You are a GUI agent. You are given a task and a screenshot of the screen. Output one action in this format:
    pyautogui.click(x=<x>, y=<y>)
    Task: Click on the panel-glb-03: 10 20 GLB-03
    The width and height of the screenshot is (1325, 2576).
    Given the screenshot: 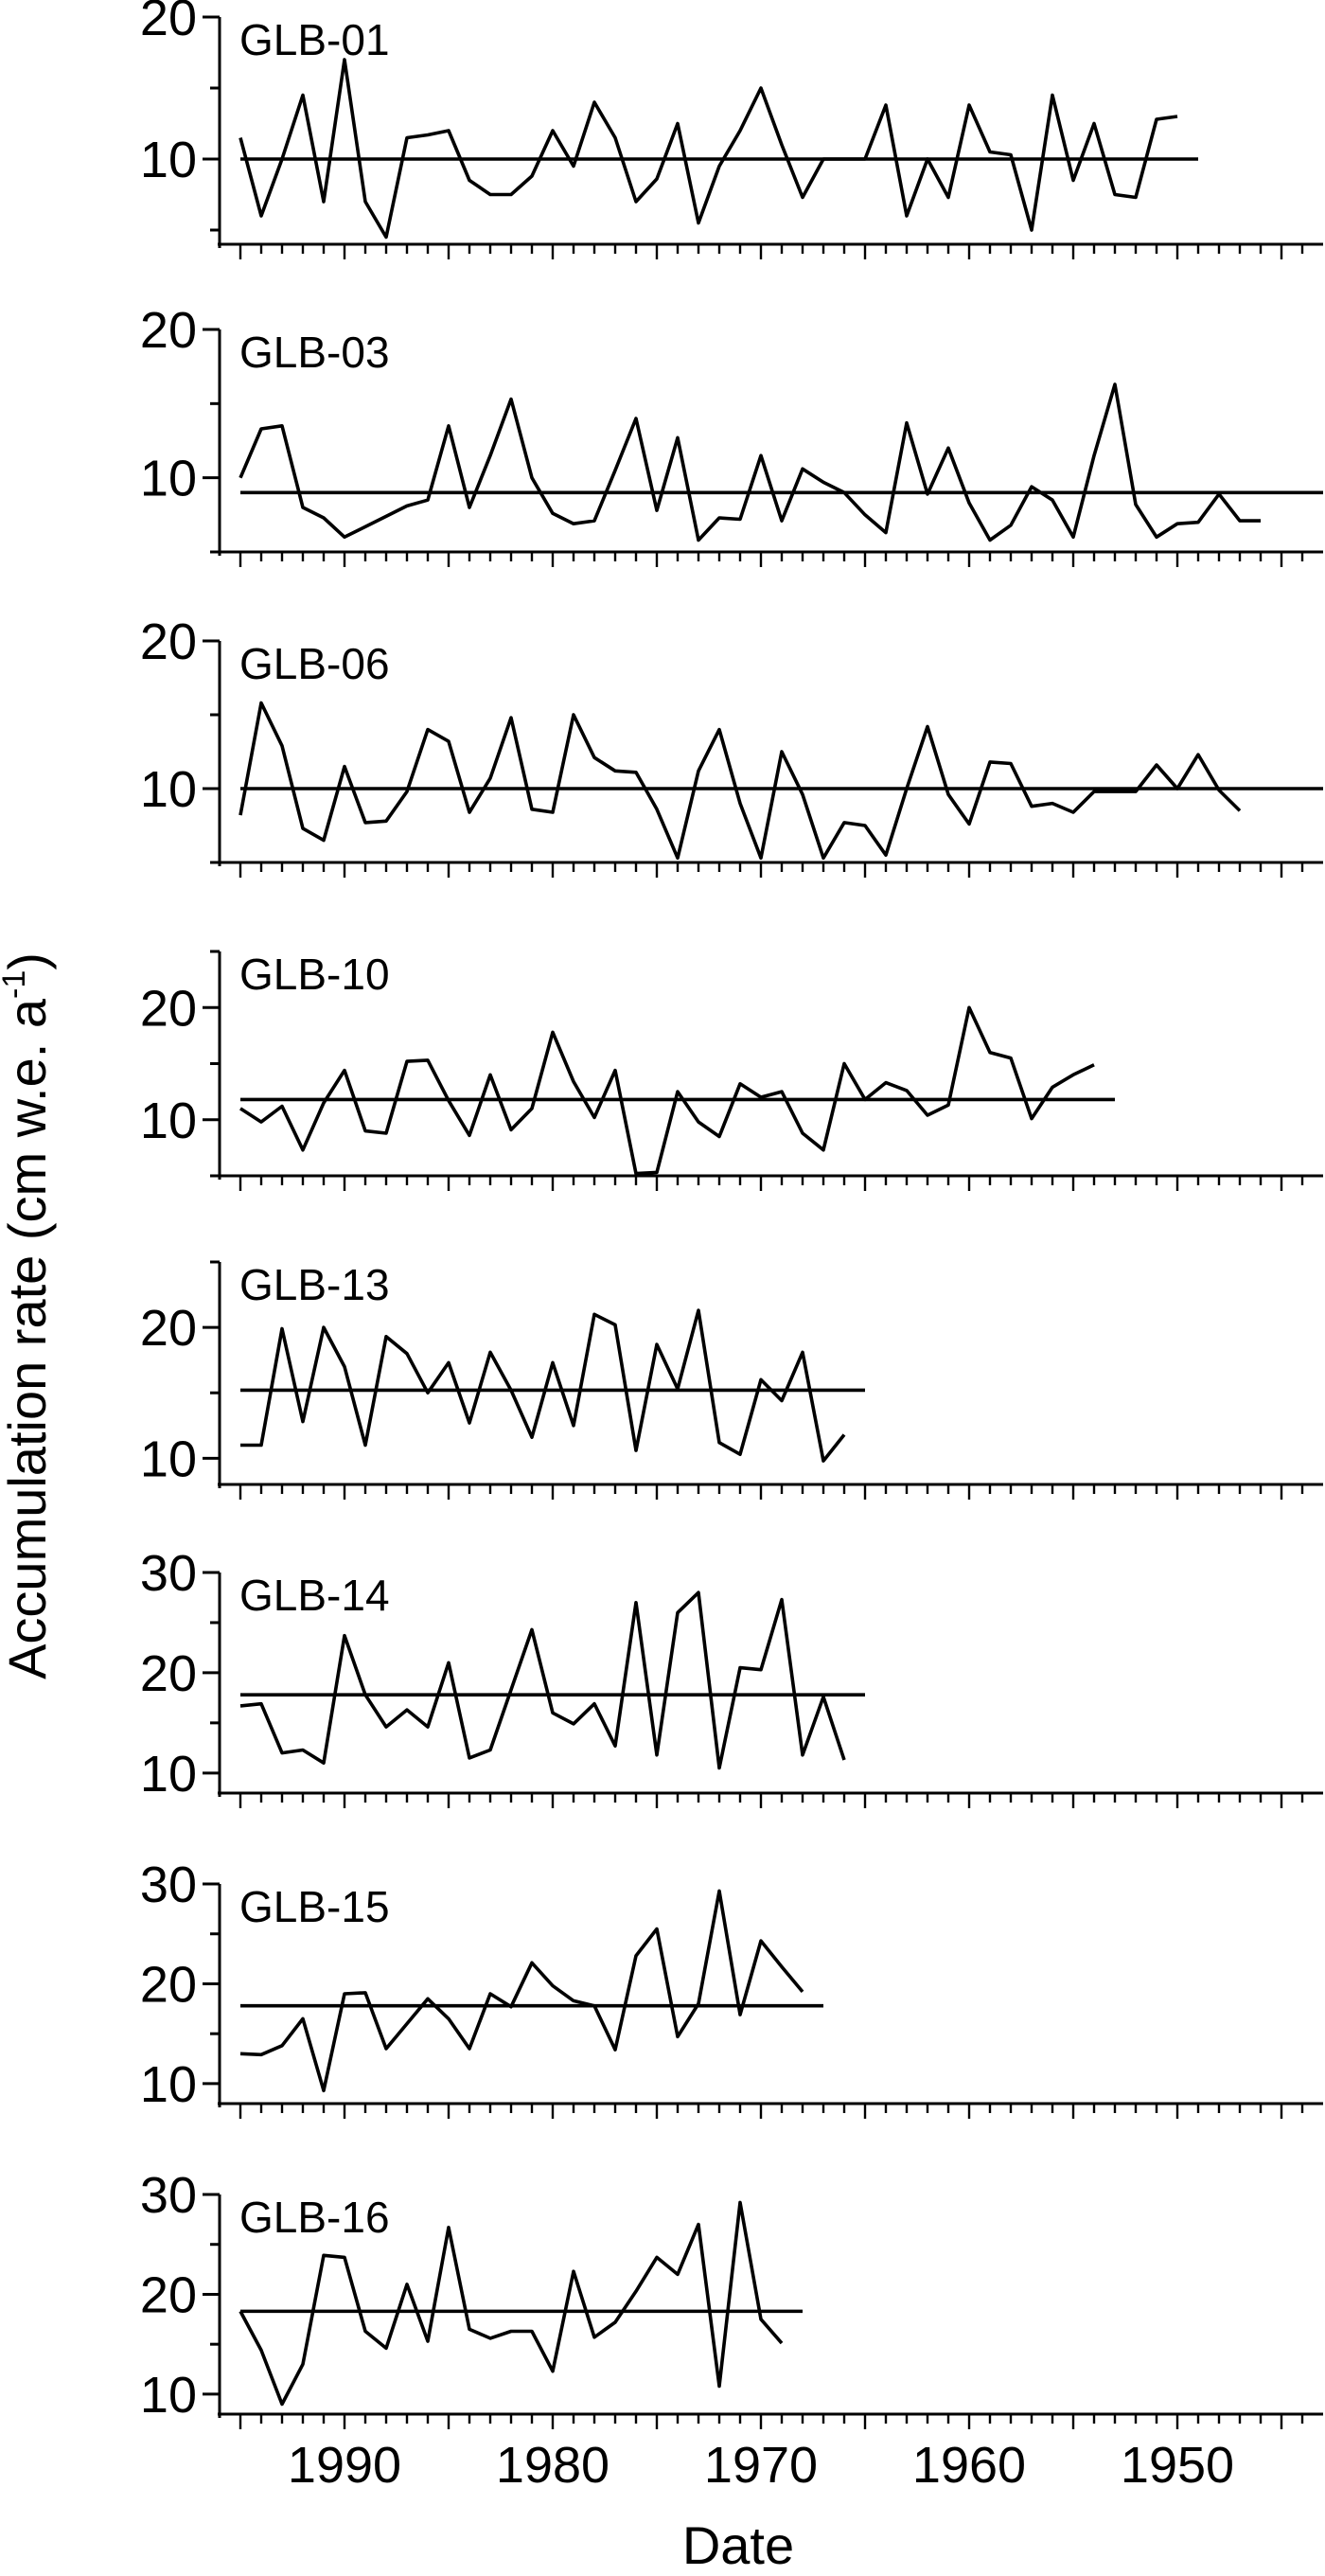 What is the action you would take?
    pyautogui.click(x=731, y=435)
    